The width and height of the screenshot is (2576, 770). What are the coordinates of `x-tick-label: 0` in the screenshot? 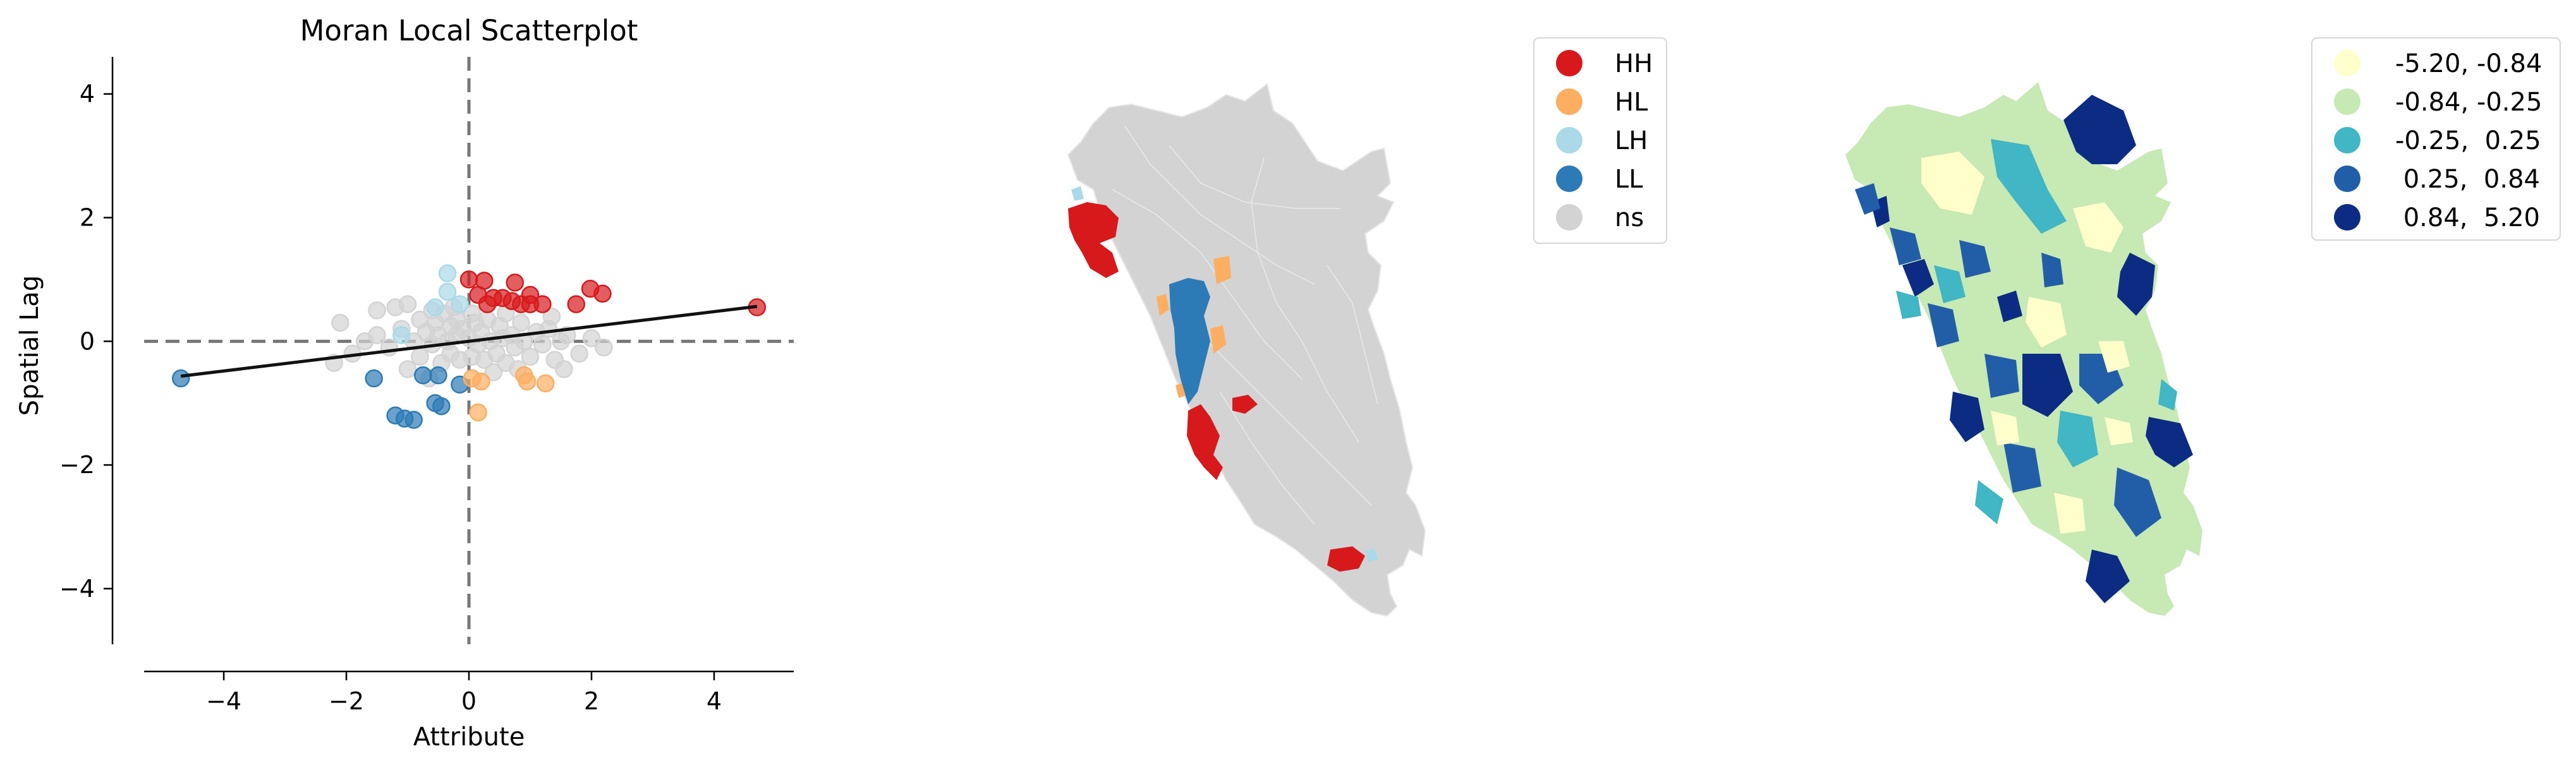 It's located at (469, 701).